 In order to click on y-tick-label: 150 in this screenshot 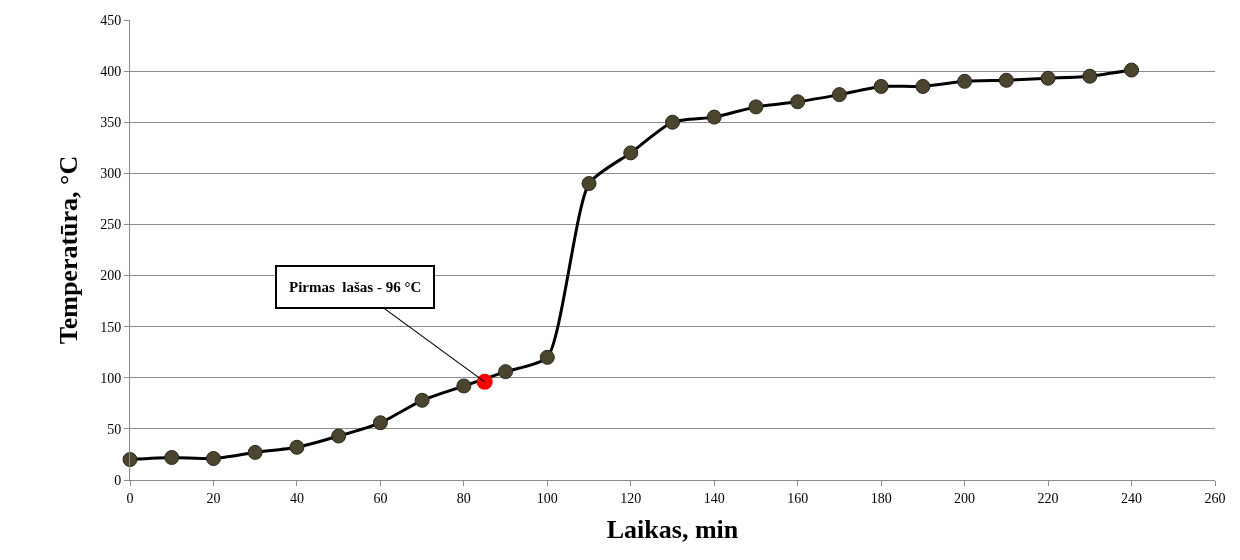, I will do `click(111, 327)`.